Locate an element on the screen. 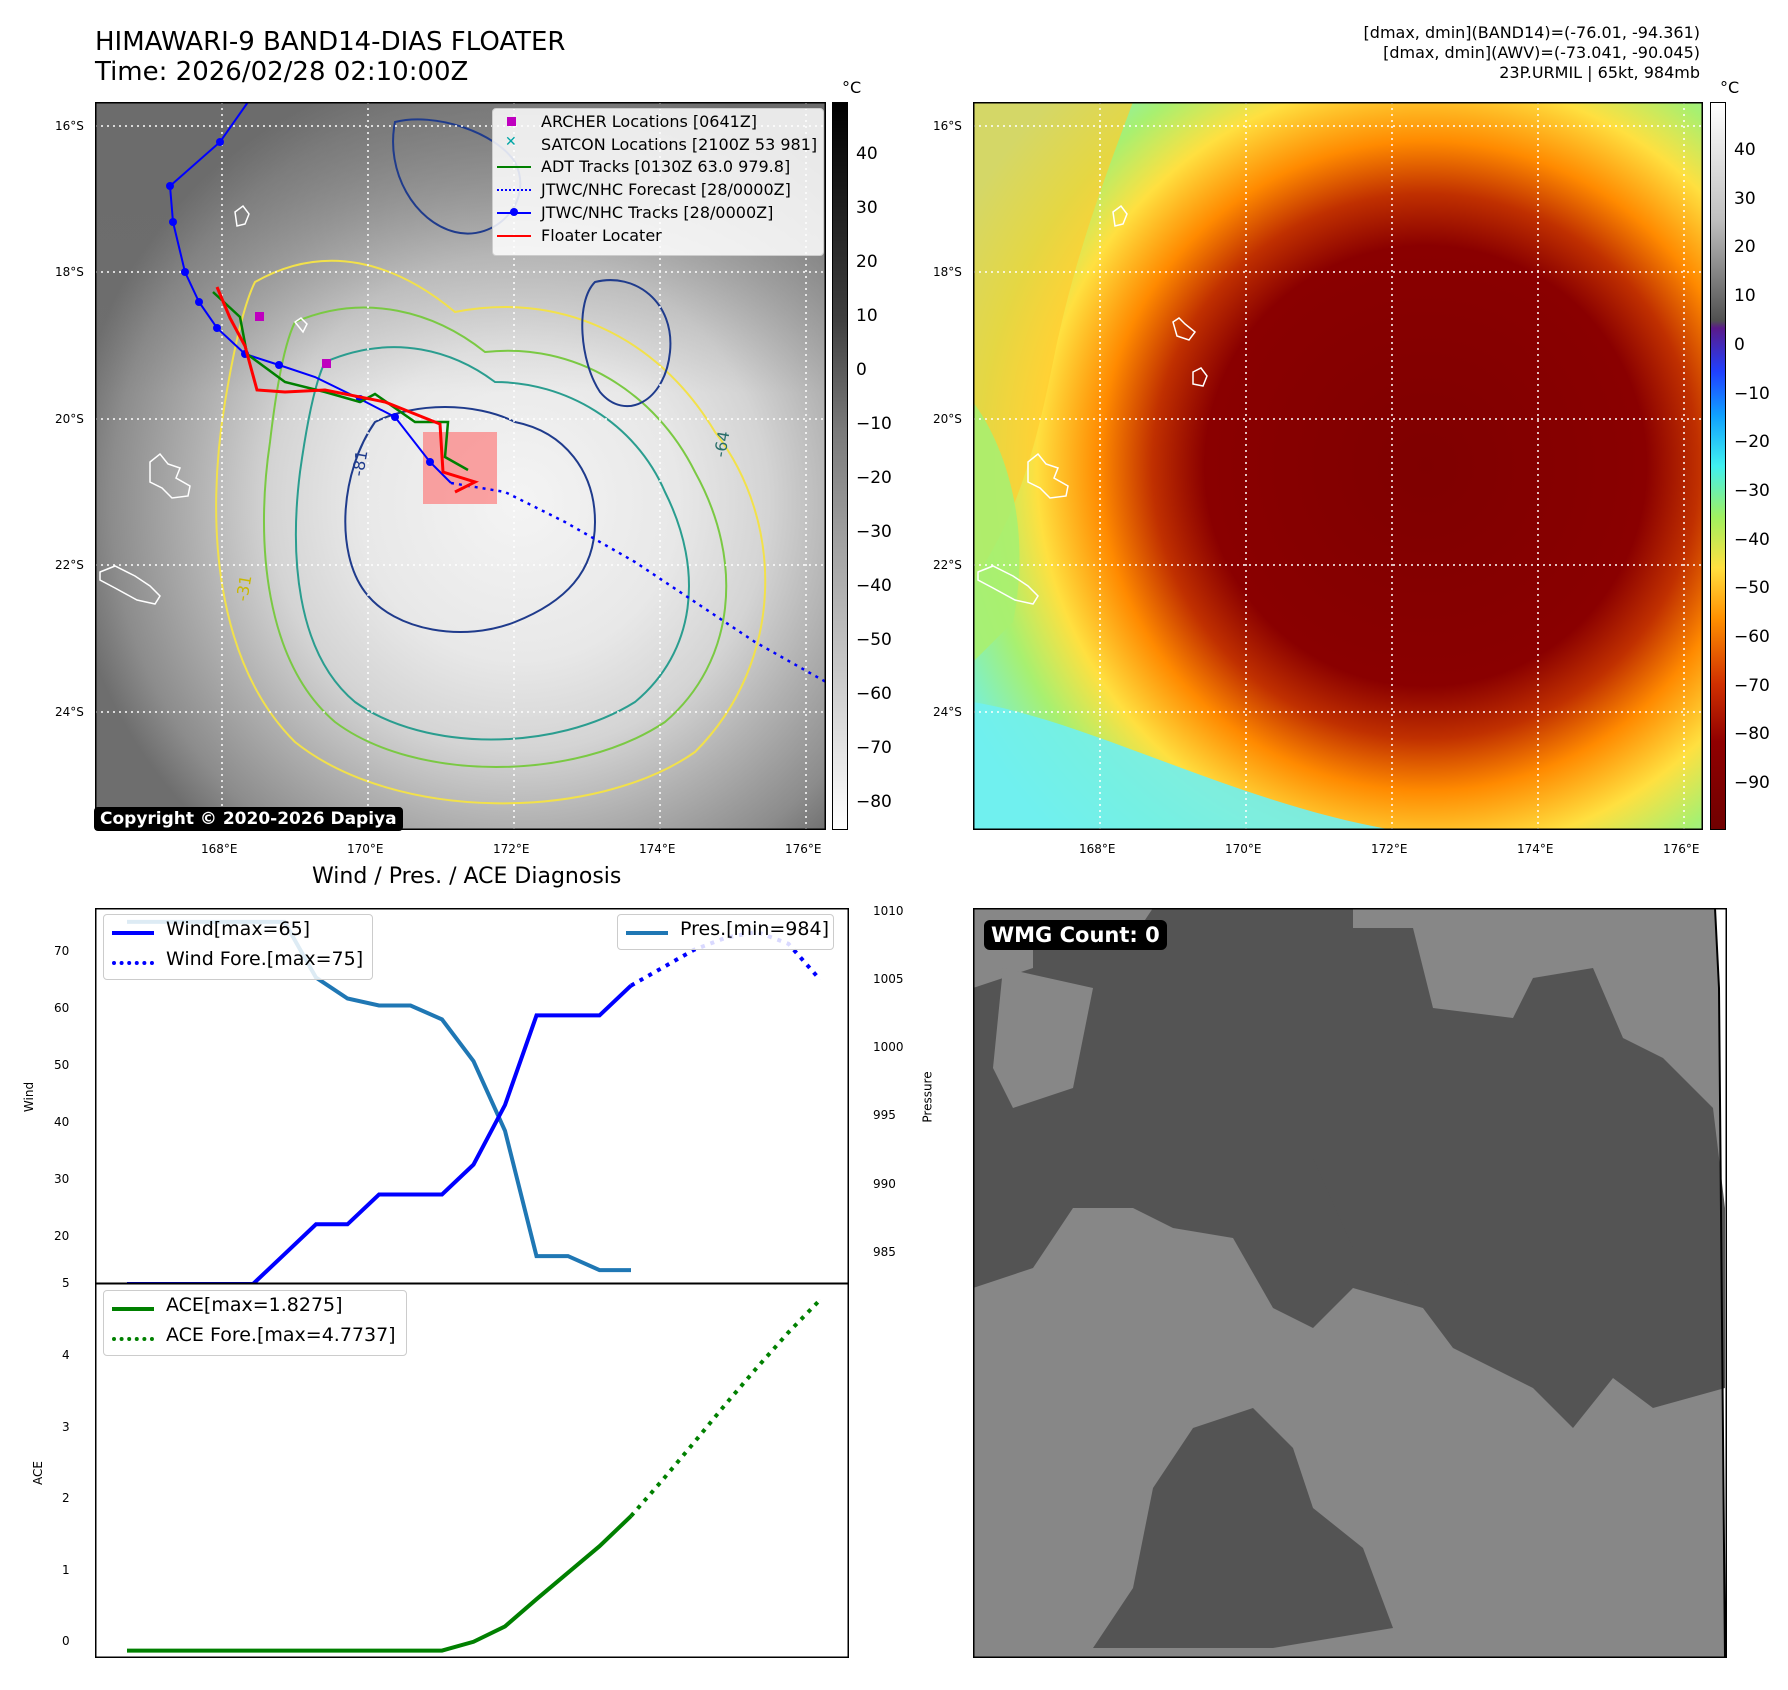 Image resolution: width=1788 pixels, height=1690 pixels. color-cb-tick: 0 is located at coordinates (1739, 345).